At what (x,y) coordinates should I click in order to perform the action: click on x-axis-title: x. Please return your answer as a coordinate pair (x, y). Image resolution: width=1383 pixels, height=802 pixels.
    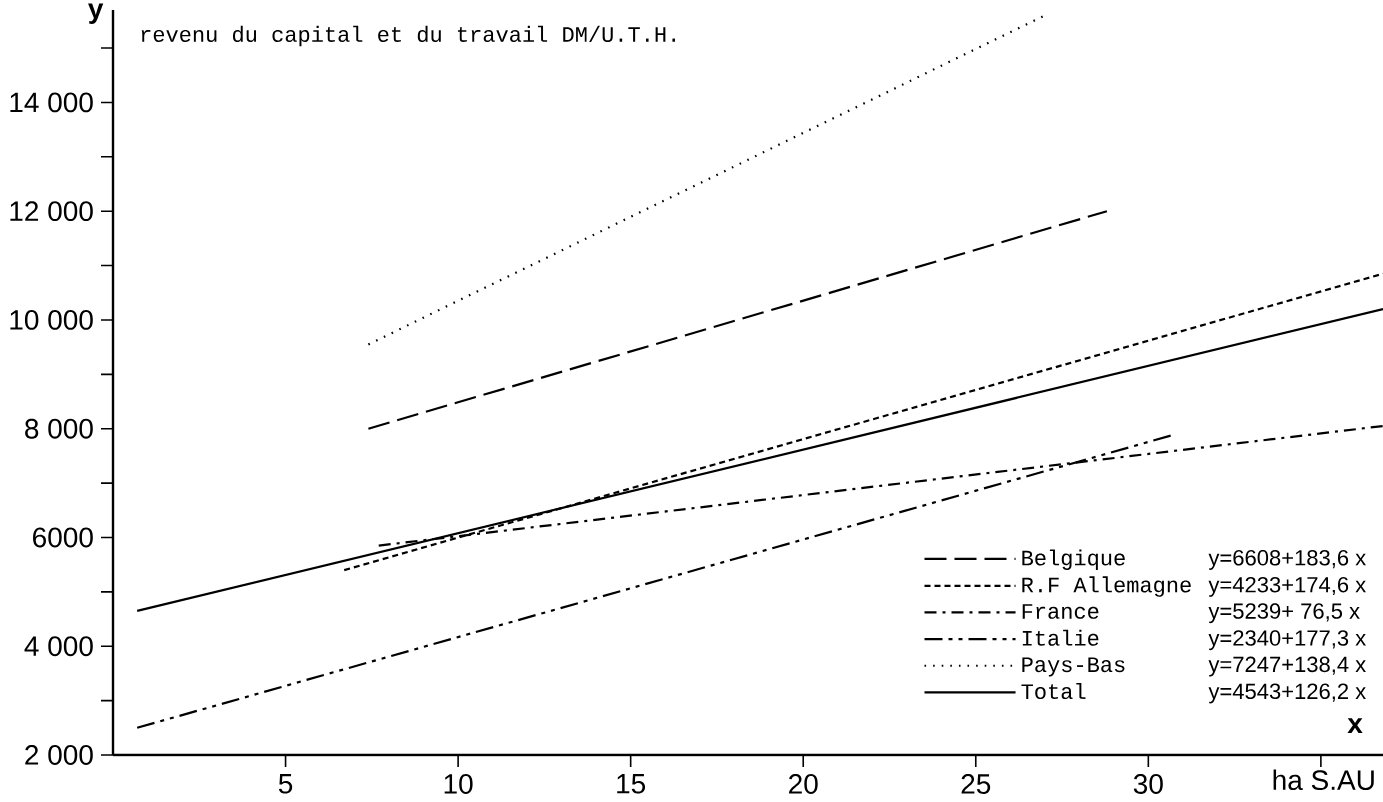
    Looking at the image, I should click on (1355, 726).